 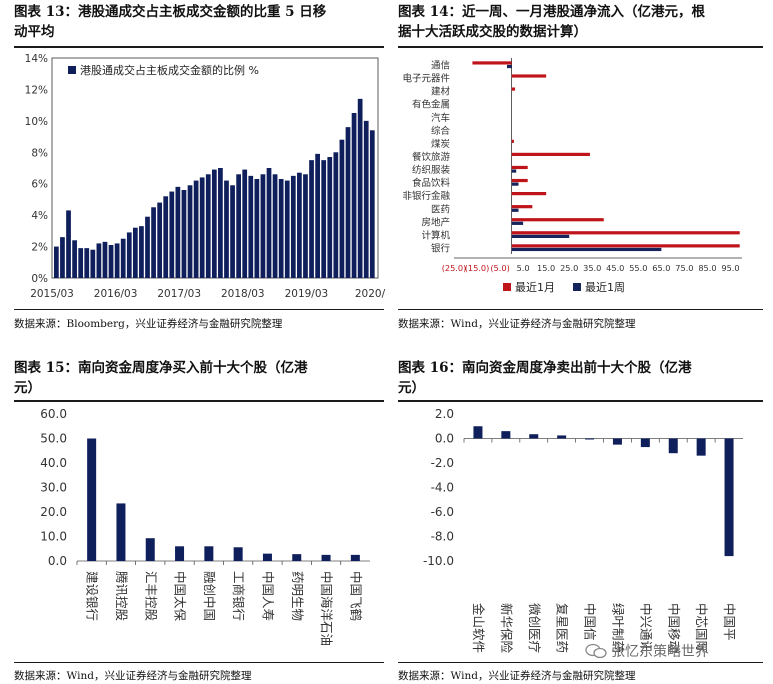 What do you see at coordinates (499, 268) in the screenshot?
I see `x-tick-label: (5.0)` at bounding box center [499, 268].